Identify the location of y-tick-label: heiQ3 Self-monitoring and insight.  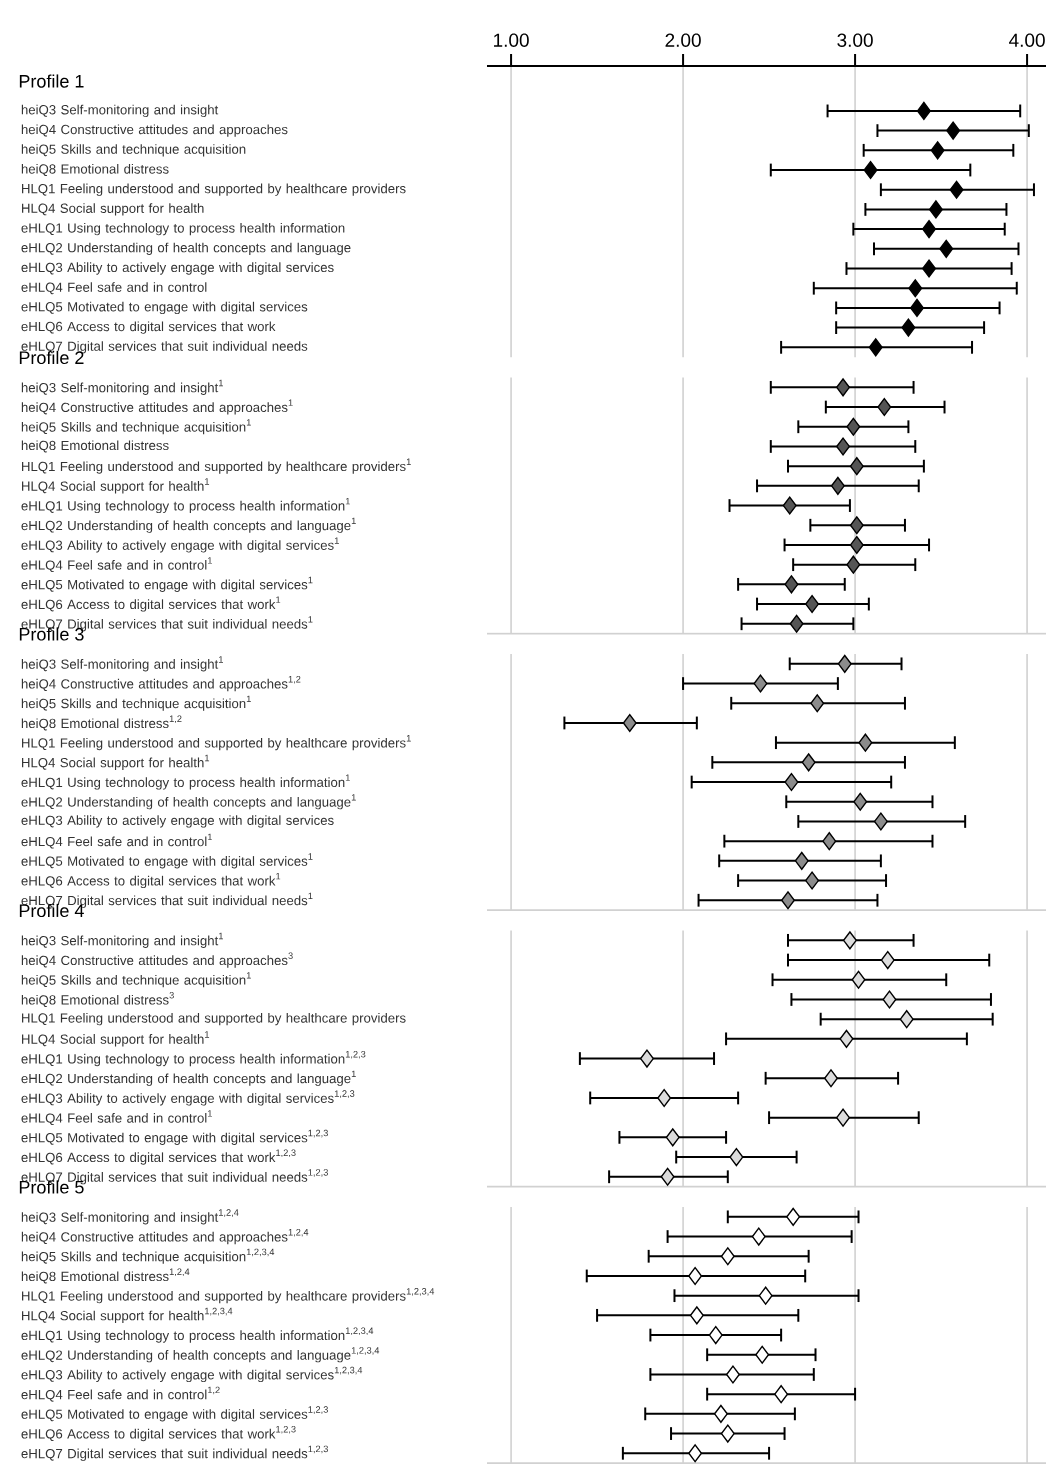
(120, 111).